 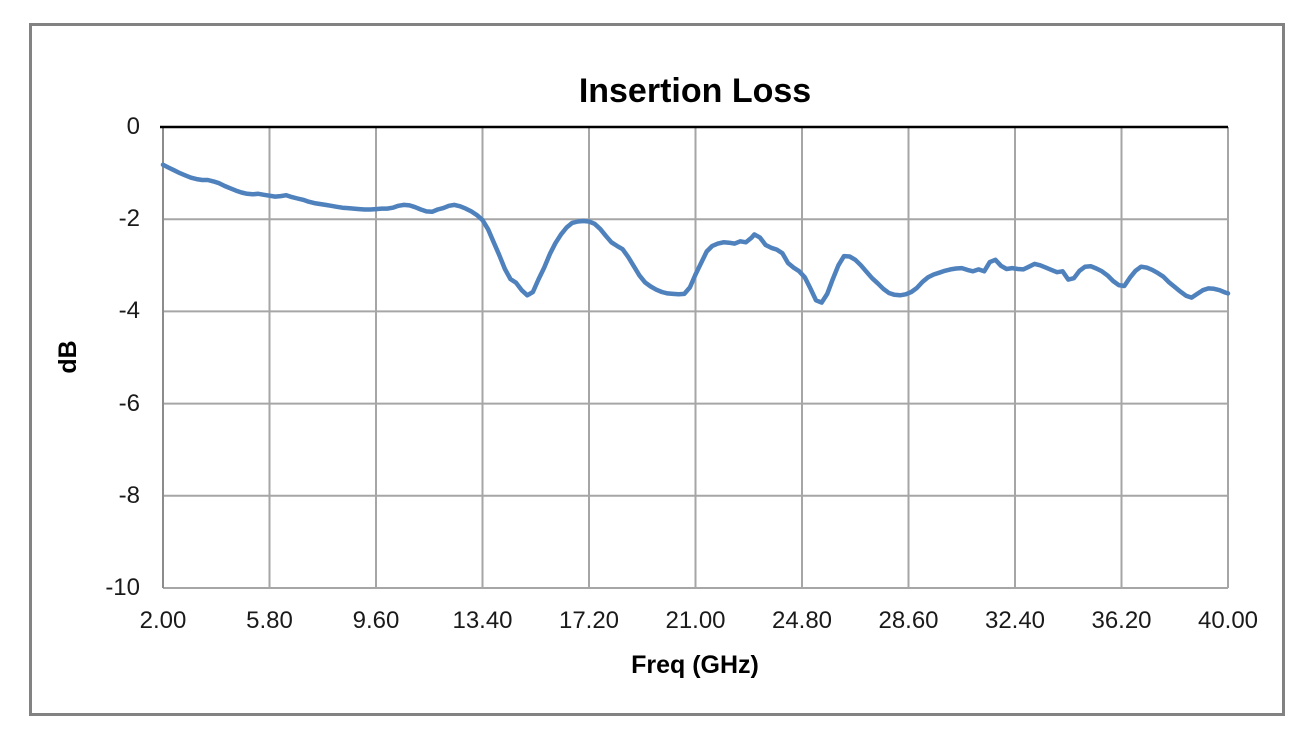 I want to click on x-tick-label: 17.20, so click(x=589, y=620).